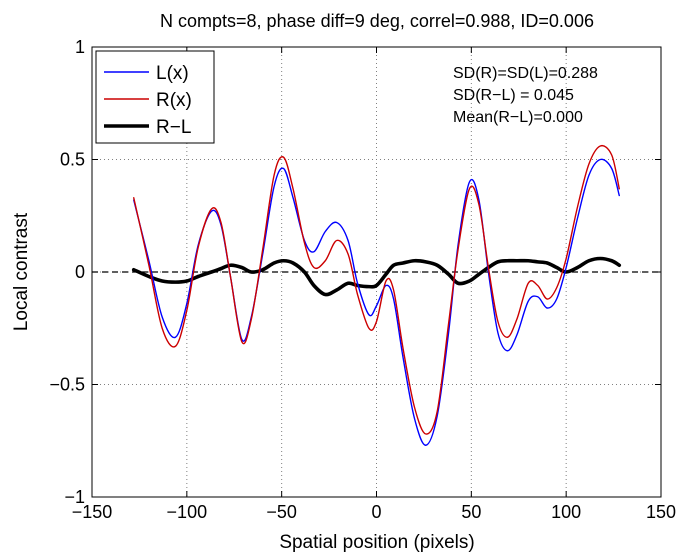  I want to click on stats-annotation: SD(R)=SD(L)=0.288, so click(525, 73).